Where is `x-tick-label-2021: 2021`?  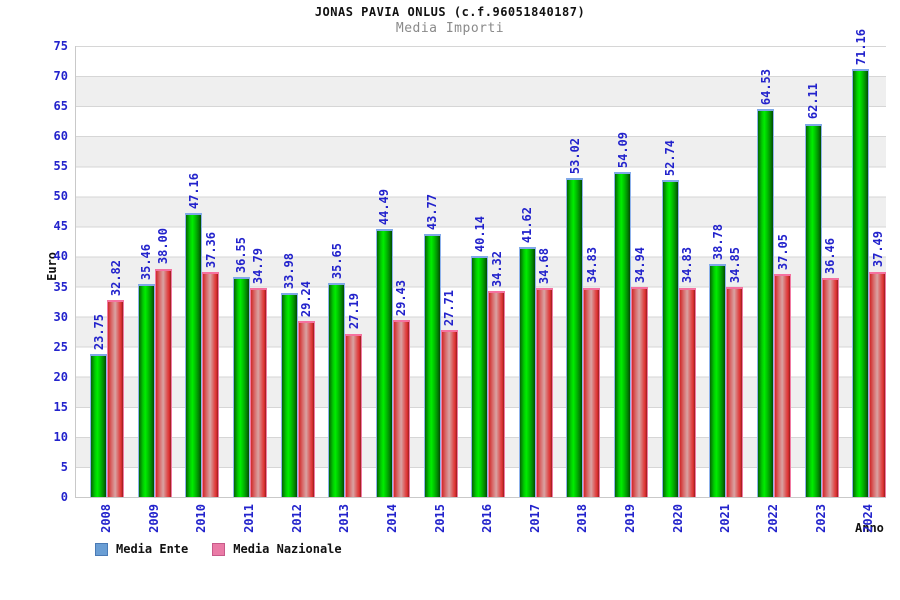
x-tick-label-2021: 2021 is located at coordinates (725, 518).